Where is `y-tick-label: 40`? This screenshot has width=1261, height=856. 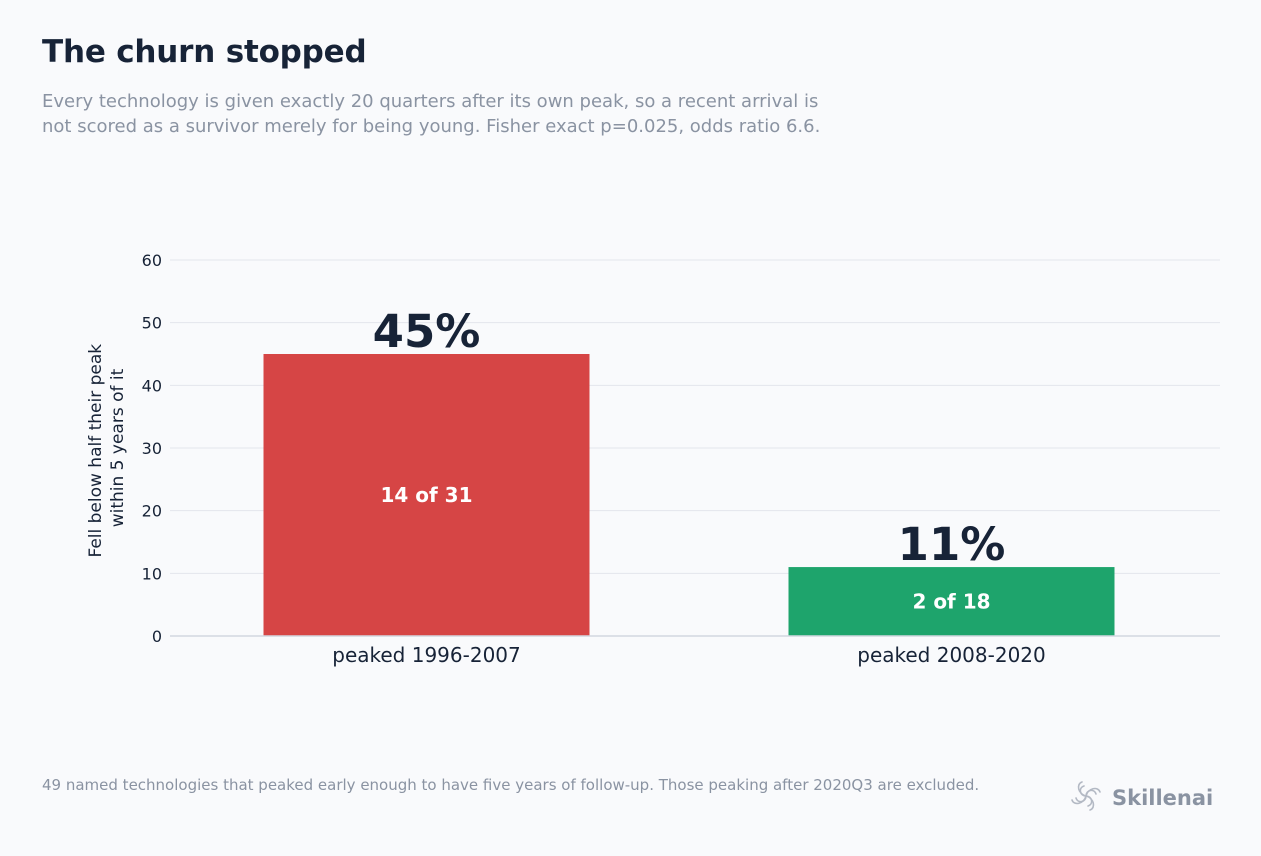 y-tick-label: 40 is located at coordinates (152, 385).